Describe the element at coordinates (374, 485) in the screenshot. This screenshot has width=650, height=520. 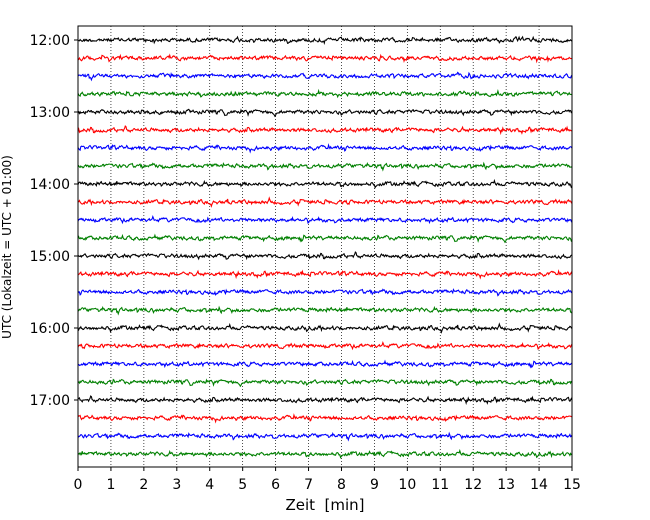
I see `x-tick-label: 9` at that location.